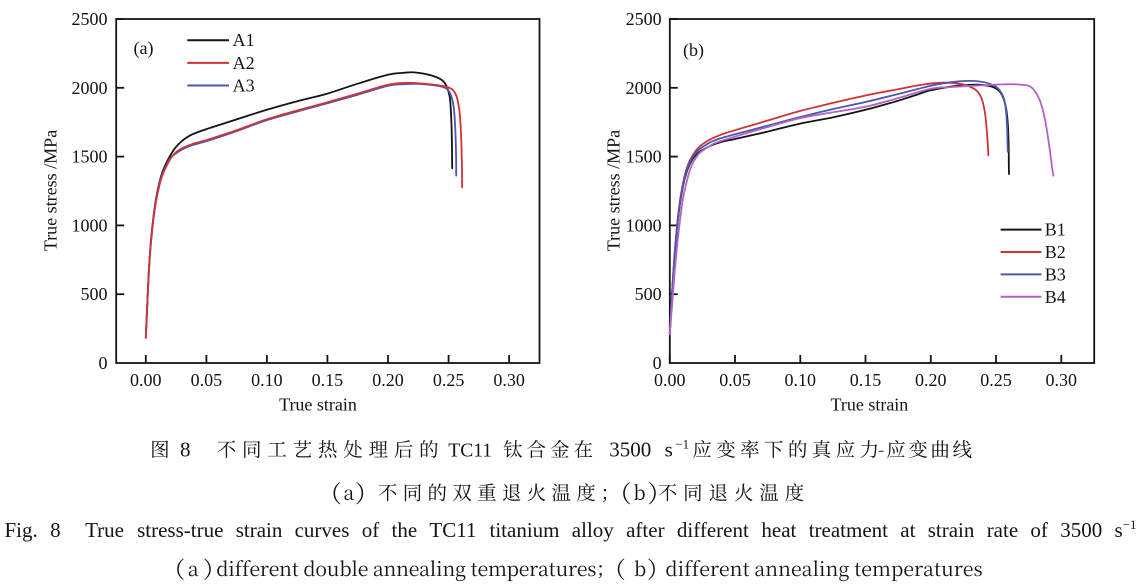  What do you see at coordinates (693, 50) in the screenshot?
I see `svg-text: (b)` at bounding box center [693, 50].